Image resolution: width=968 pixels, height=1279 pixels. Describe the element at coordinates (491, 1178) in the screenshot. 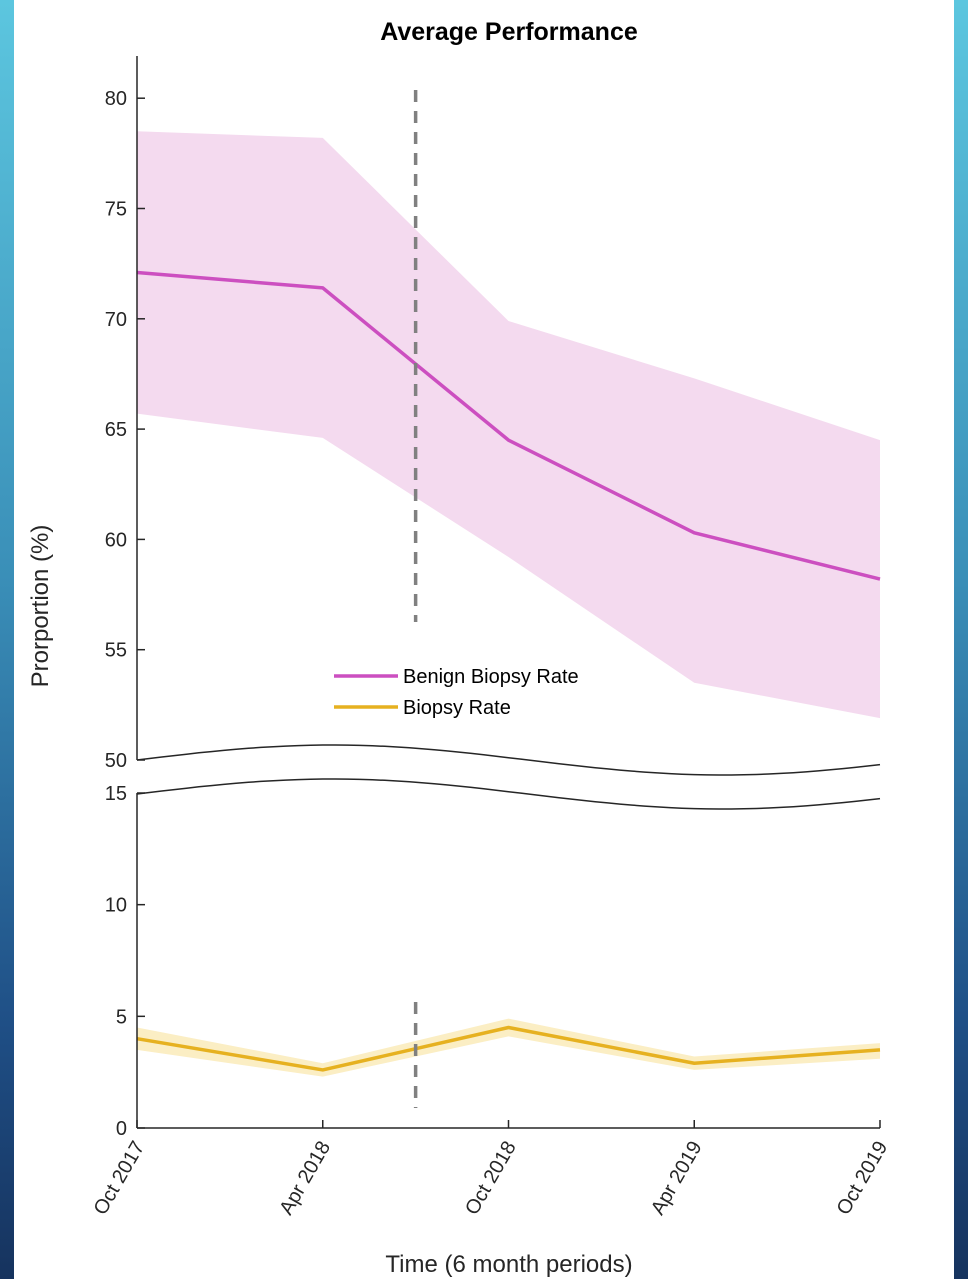

I see `x-tick-label: Oct 2018` at that location.